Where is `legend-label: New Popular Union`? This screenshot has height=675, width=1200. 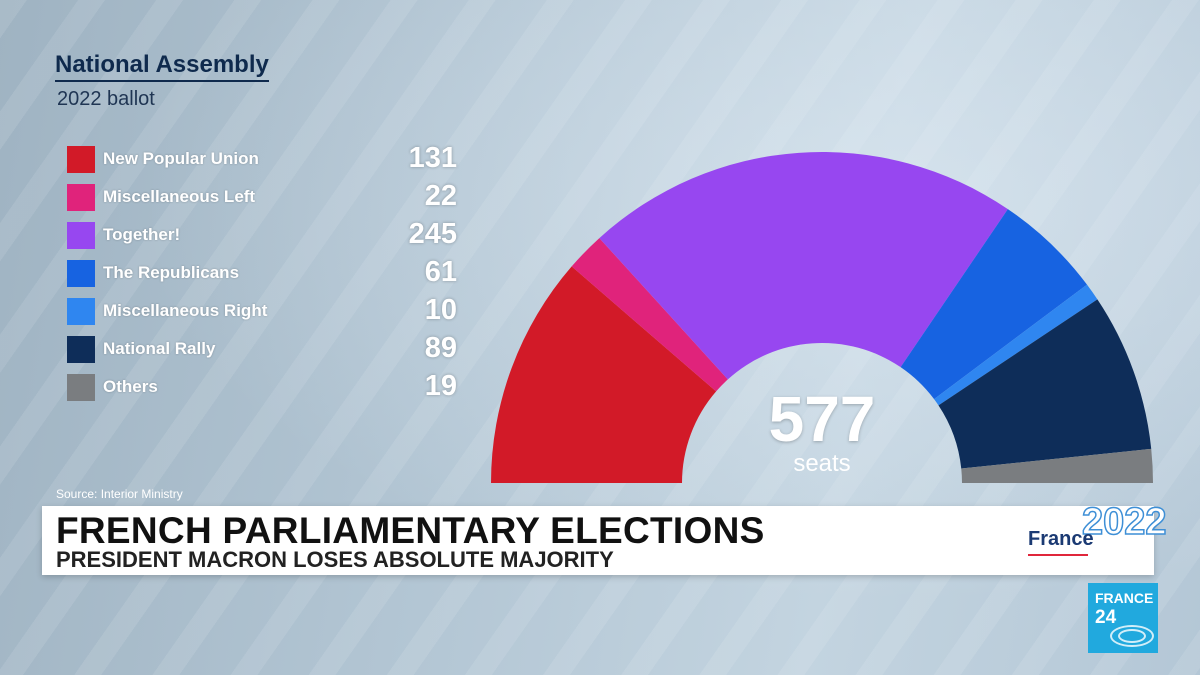 legend-label: New Popular Union is located at coordinates (181, 158).